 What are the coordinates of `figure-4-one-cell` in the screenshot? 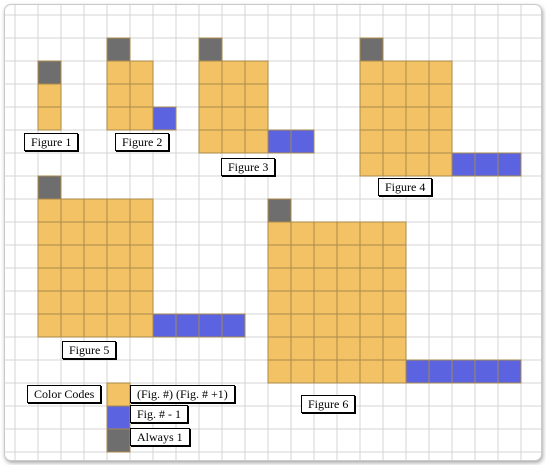 It's located at (371, 49).